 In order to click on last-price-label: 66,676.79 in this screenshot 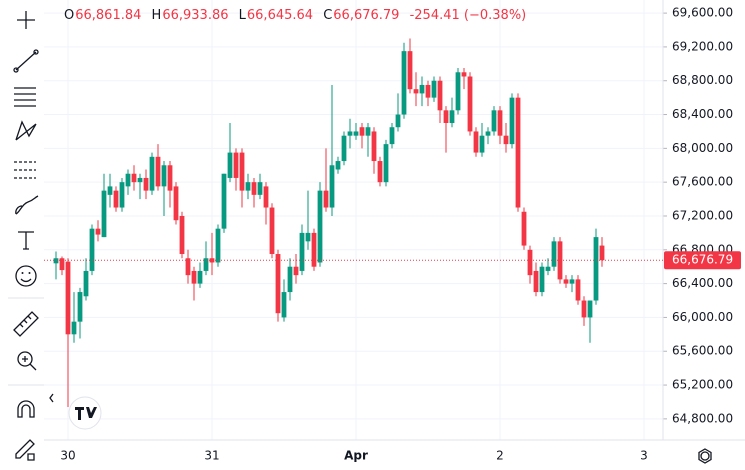, I will do `click(702, 260)`.